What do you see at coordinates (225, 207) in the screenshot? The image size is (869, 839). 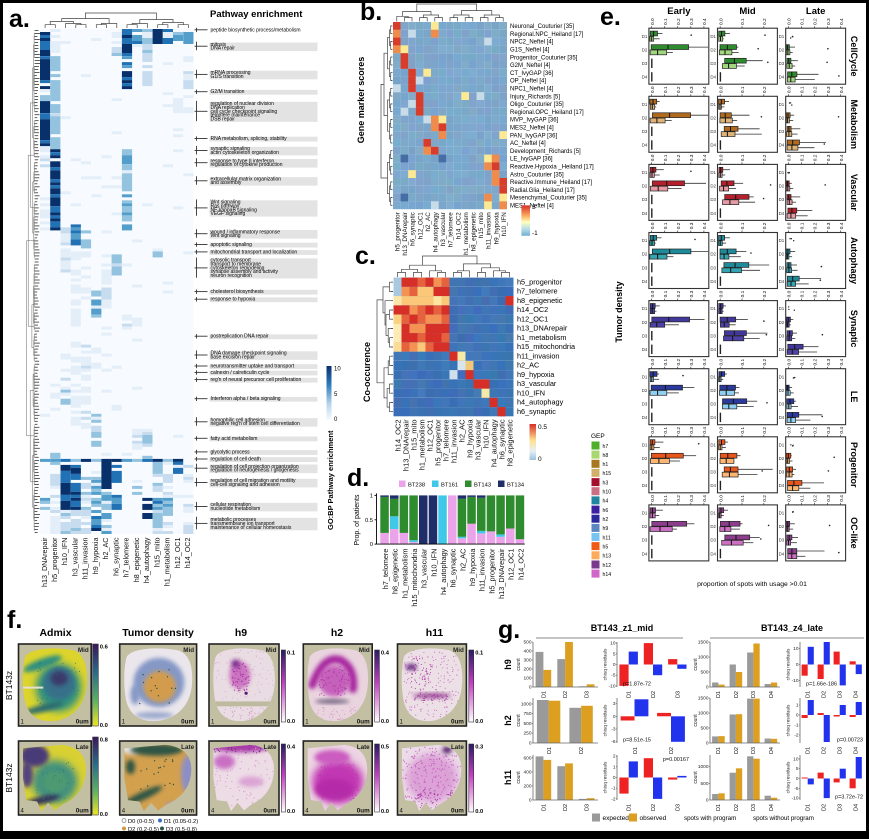 I see `svg-text: Ras pathway` at bounding box center [225, 207].